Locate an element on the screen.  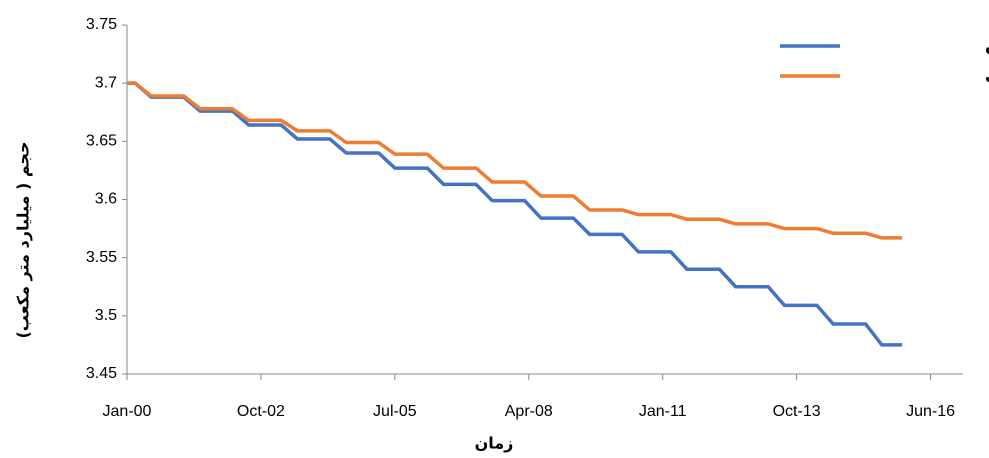
x-tick-label: Jan-00 is located at coordinates (127, 411).